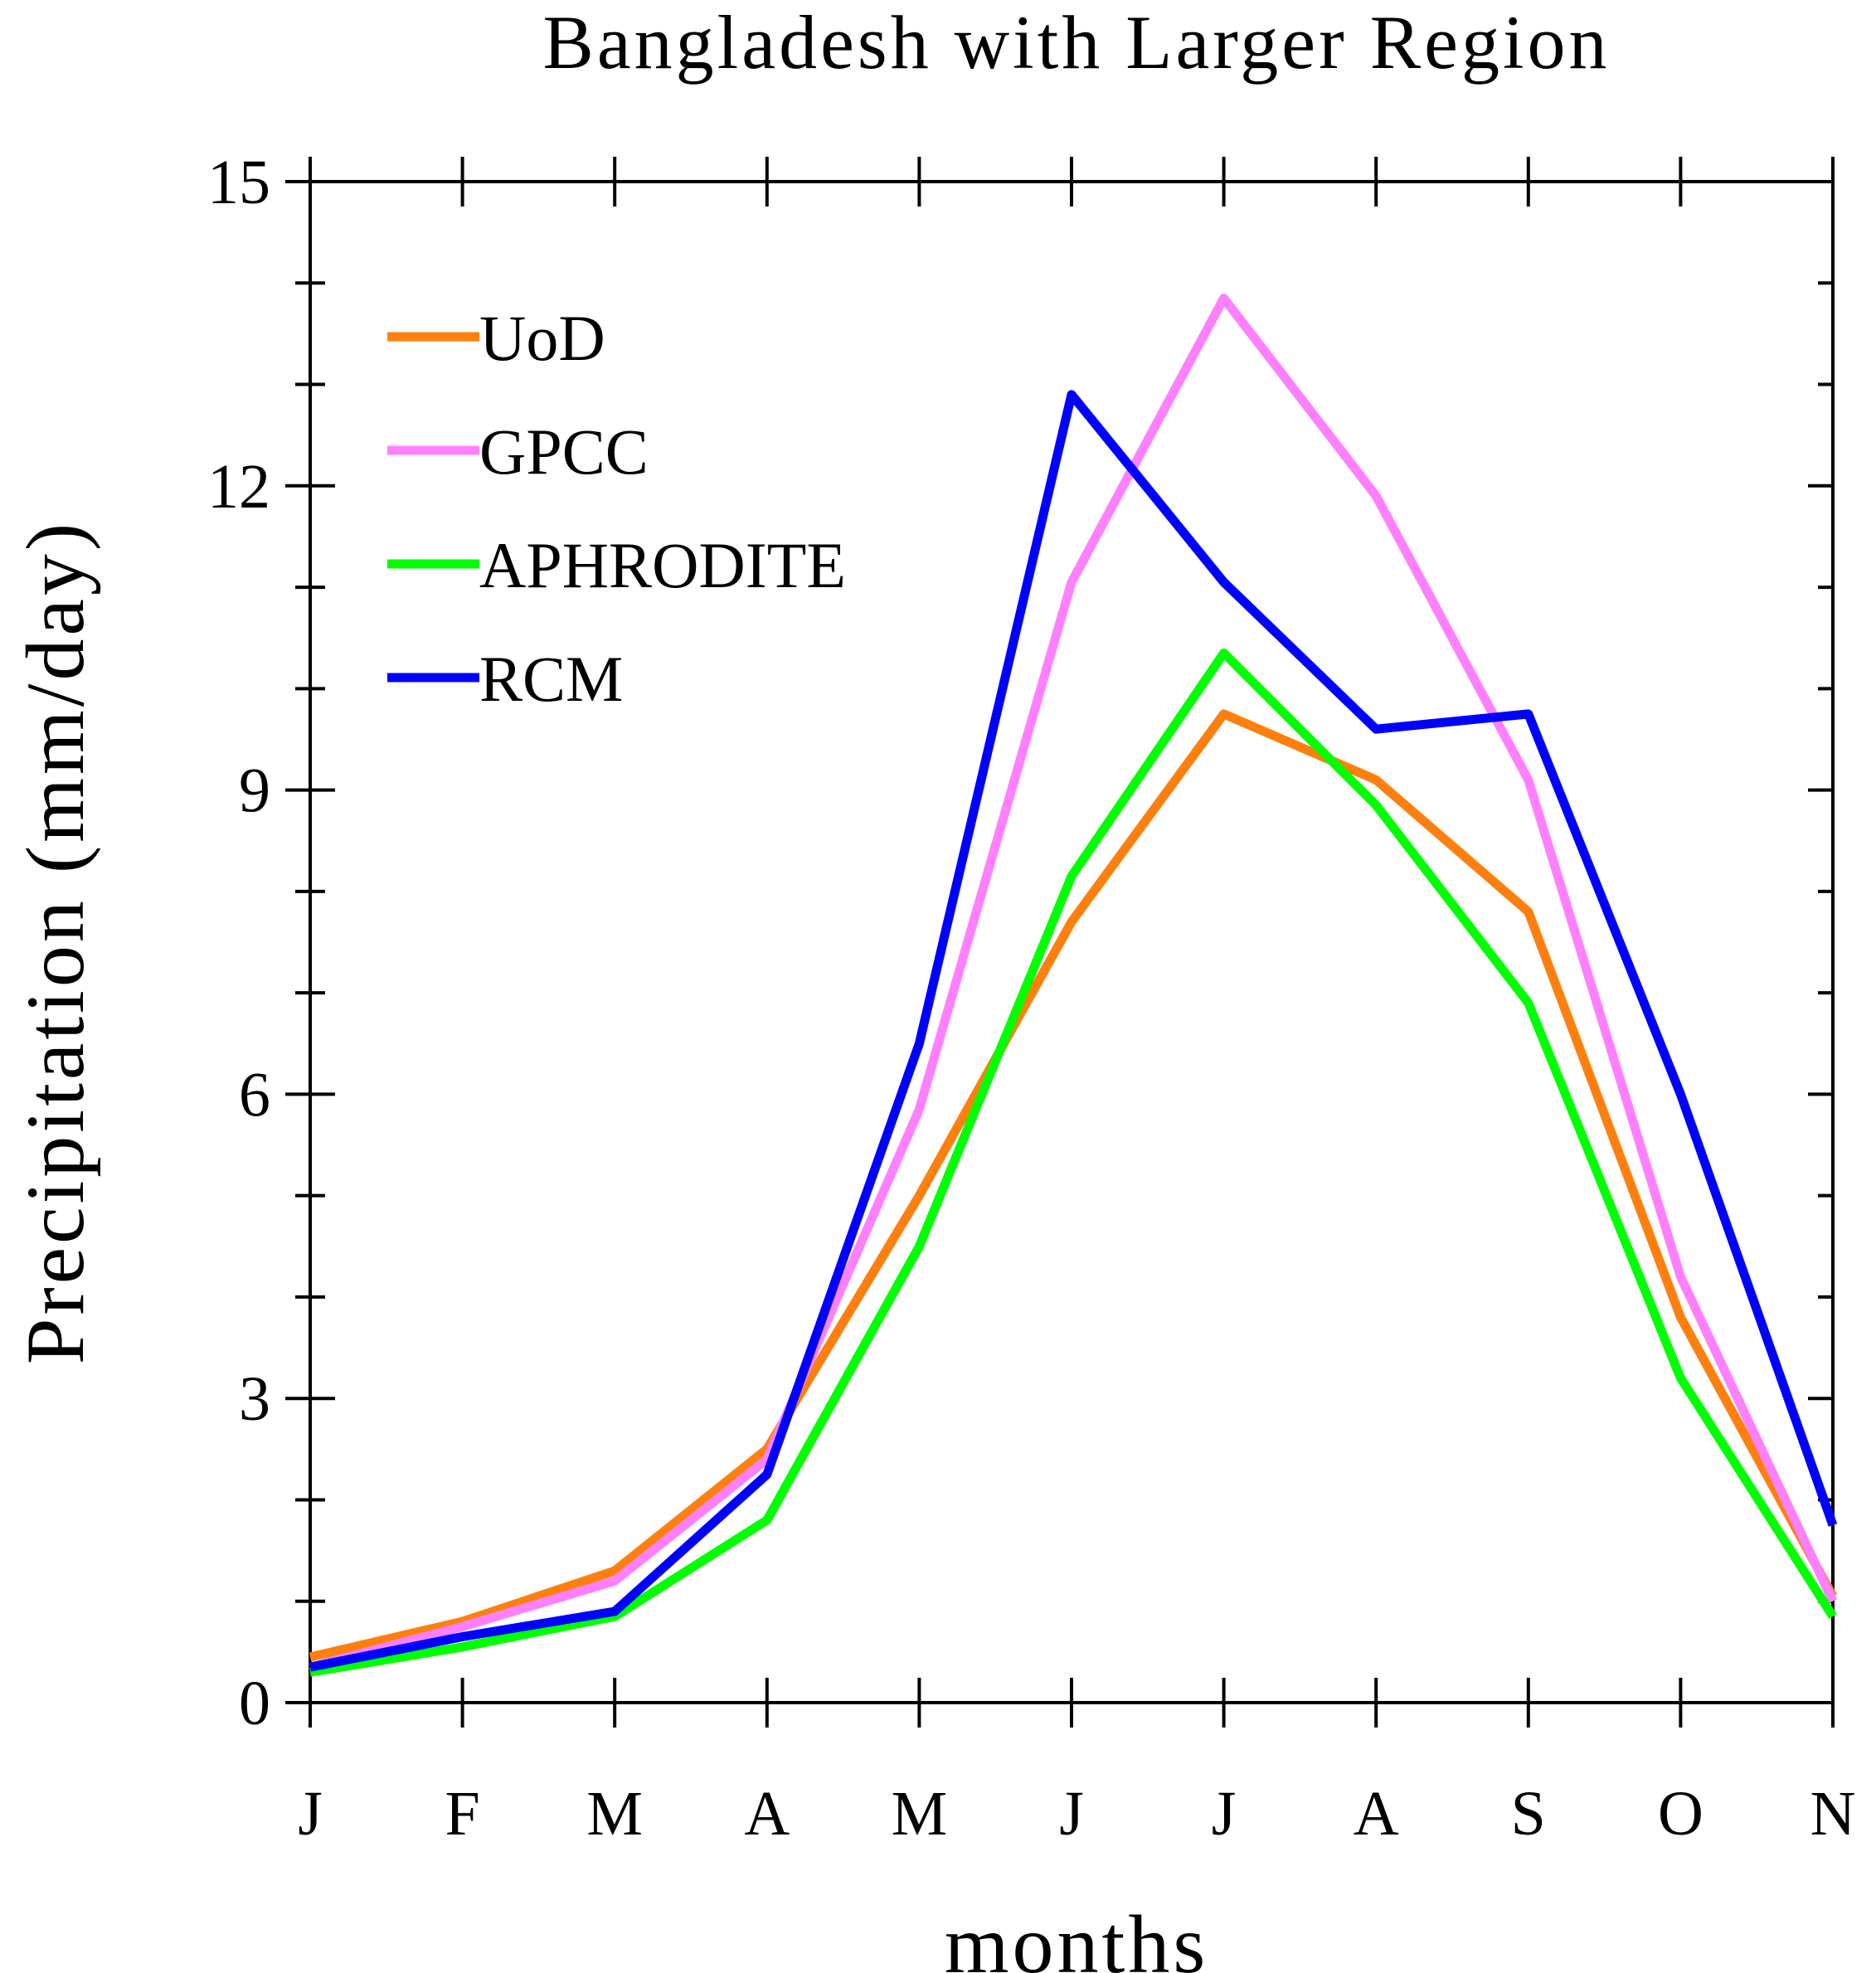  What do you see at coordinates (1076, 1936) in the screenshot?
I see `x-axis-label: months` at bounding box center [1076, 1936].